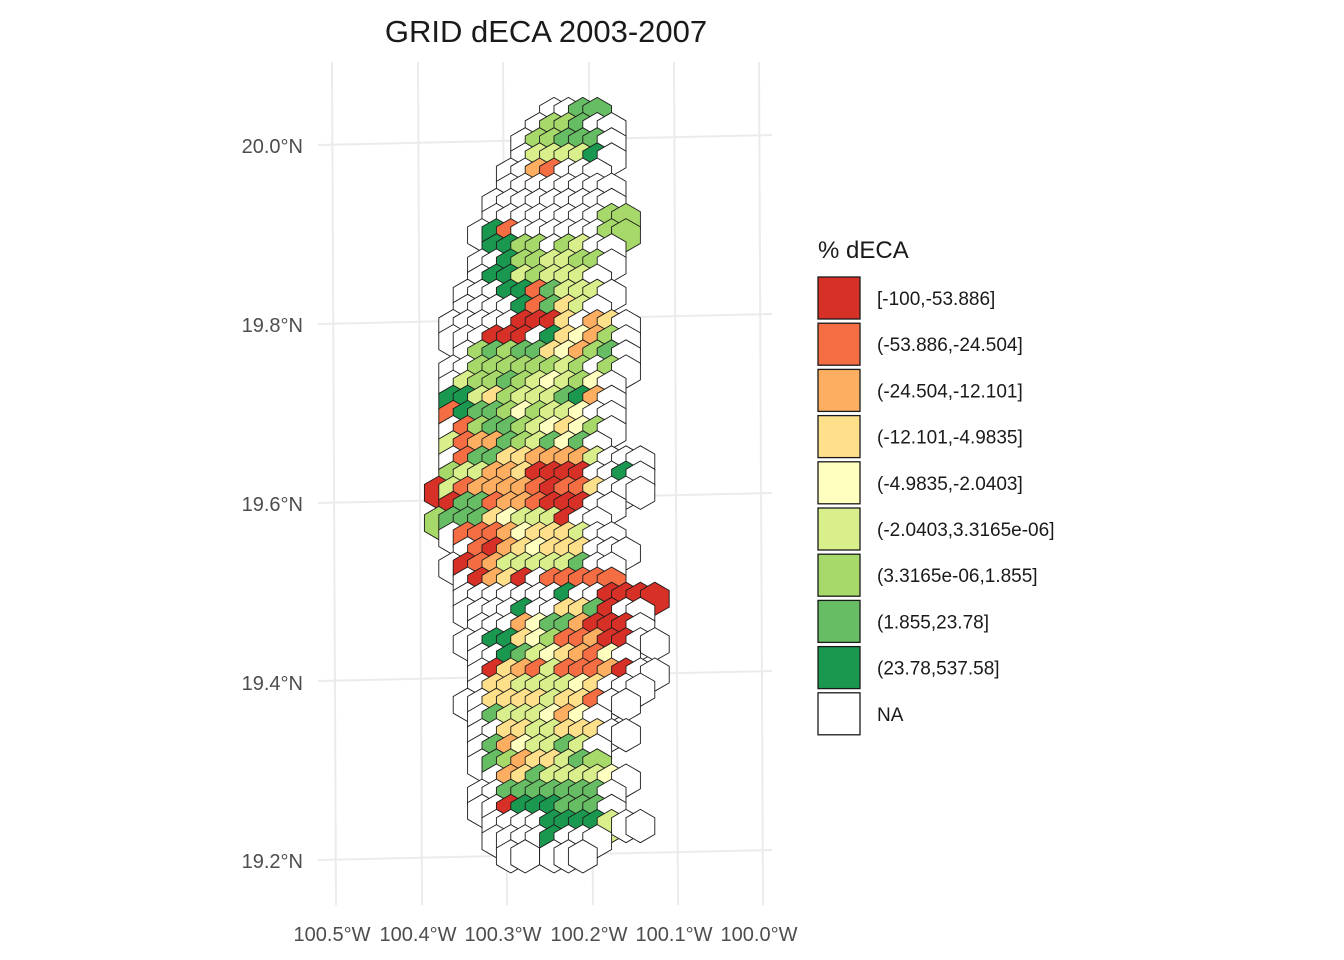 Image resolution: width=1344 pixels, height=960 pixels. Describe the element at coordinates (950, 345) in the screenshot. I see `legend-label: (-53.886,-24.504]` at that location.